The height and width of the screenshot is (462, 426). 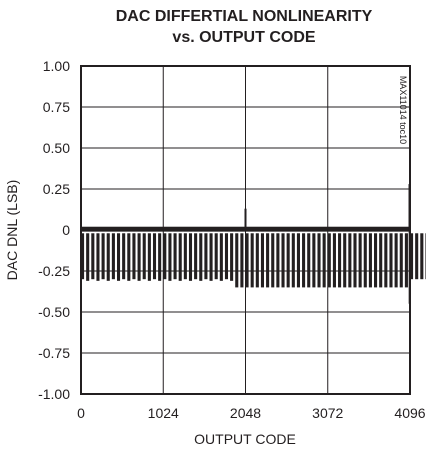 I want to click on y-tick-label: -0.25, so click(x=54, y=271).